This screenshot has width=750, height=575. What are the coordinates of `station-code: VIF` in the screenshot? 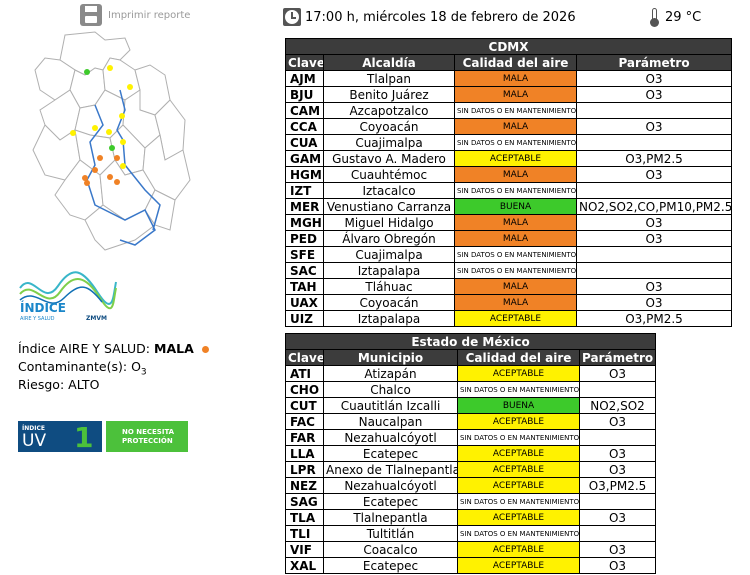 It's located at (304, 549).